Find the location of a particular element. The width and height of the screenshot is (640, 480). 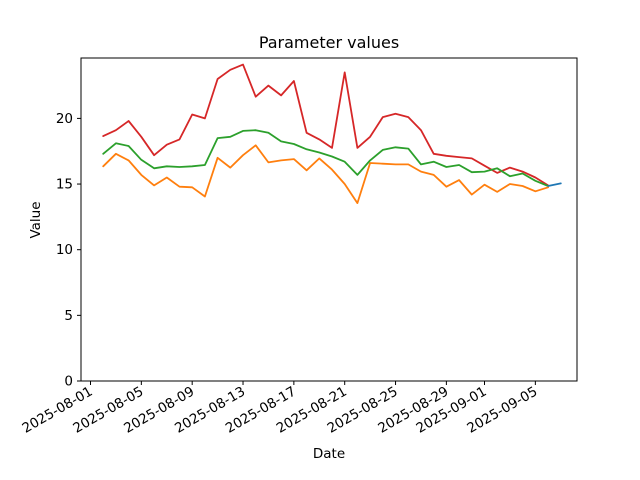

series-blue-line is located at coordinates (554, 184).